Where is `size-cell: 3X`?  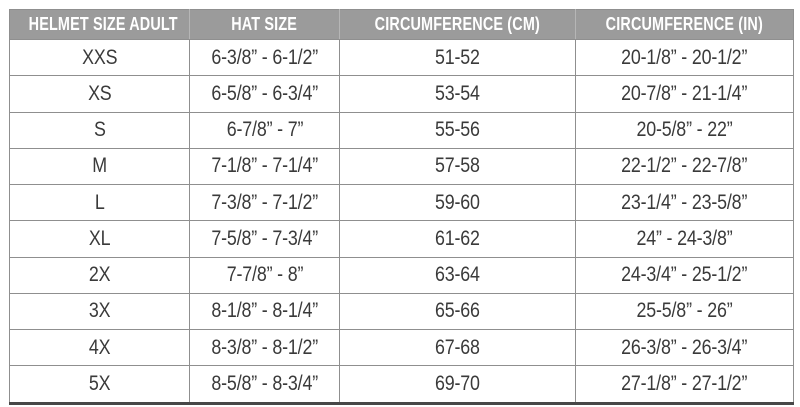 size-cell: 3X is located at coordinates (99, 311).